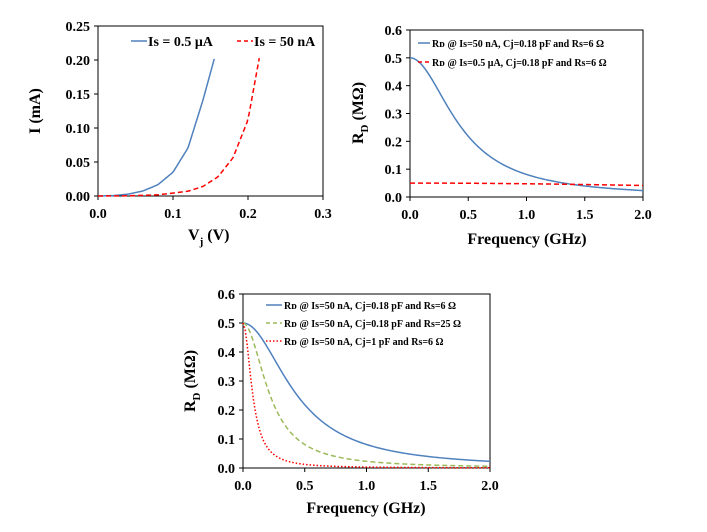 This screenshot has height=532, width=707. I want to click on rd1-y-tick-label: 0.5, so click(394, 59).